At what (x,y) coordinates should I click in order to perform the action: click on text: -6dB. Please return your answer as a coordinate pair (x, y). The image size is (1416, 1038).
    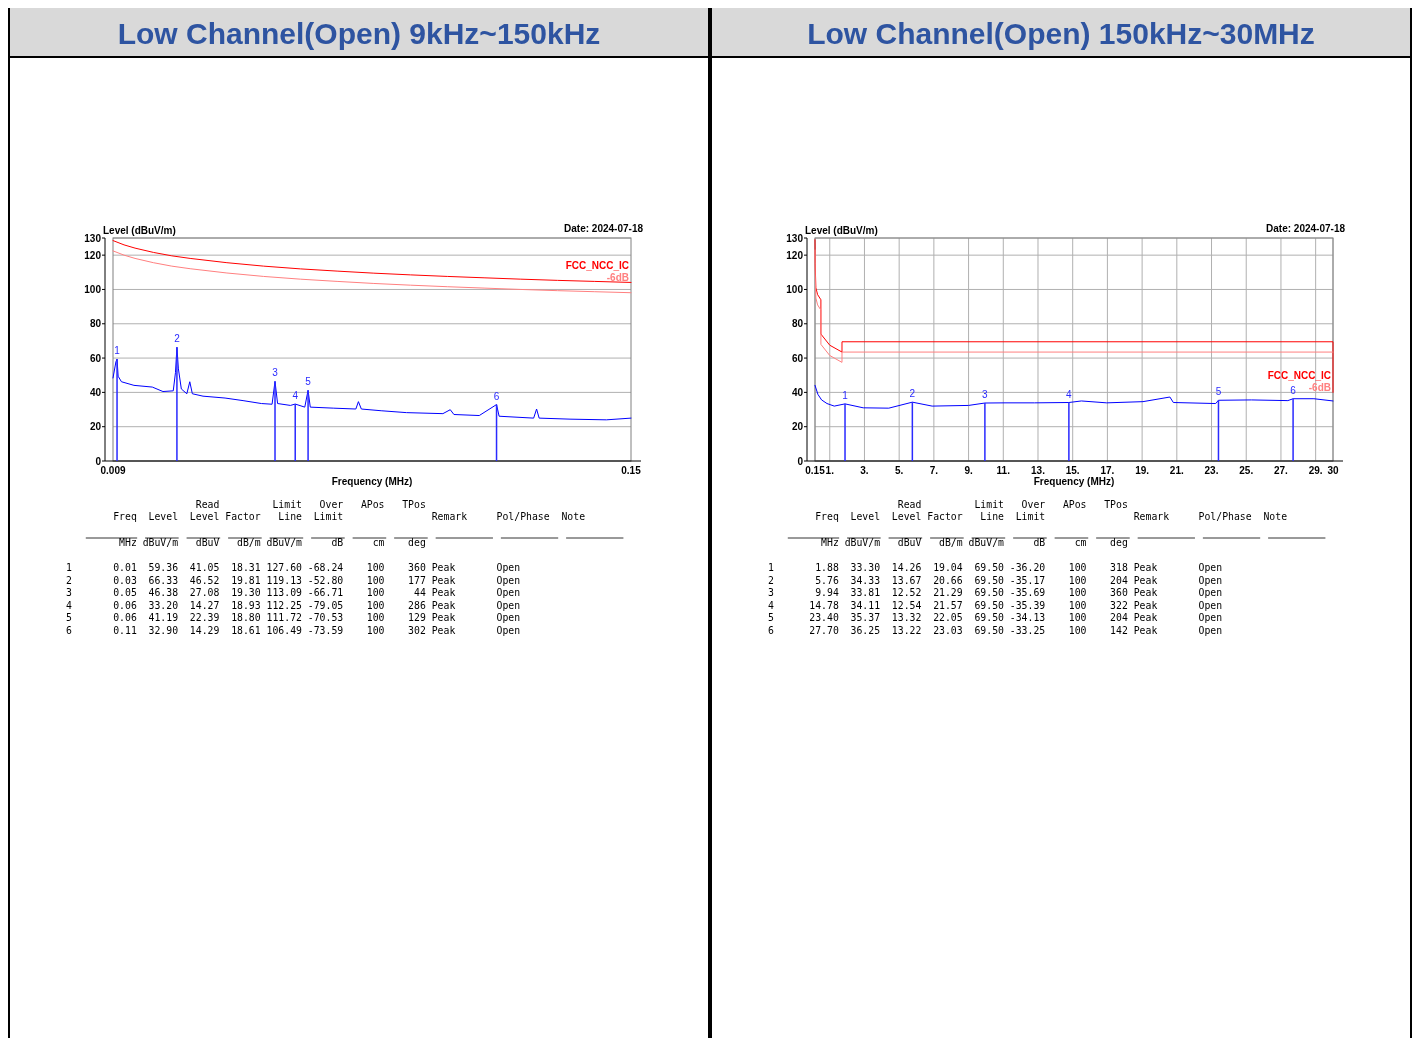
    Looking at the image, I should click on (1319, 388).